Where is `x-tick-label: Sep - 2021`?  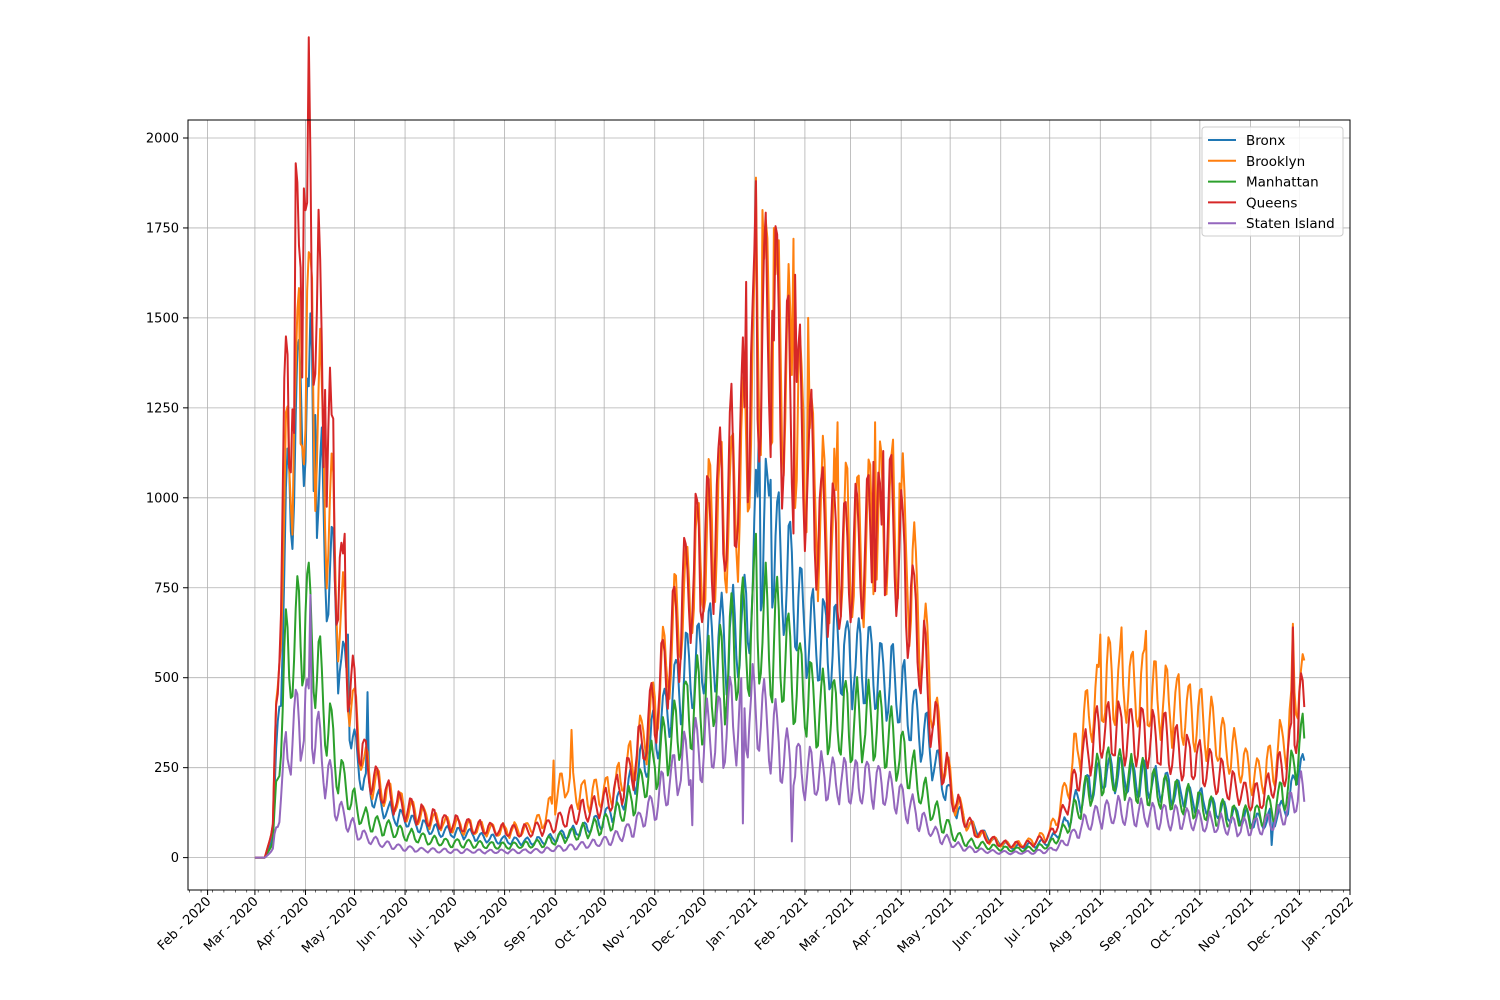 x-tick-label: Sep - 2021 is located at coordinates (1127, 924).